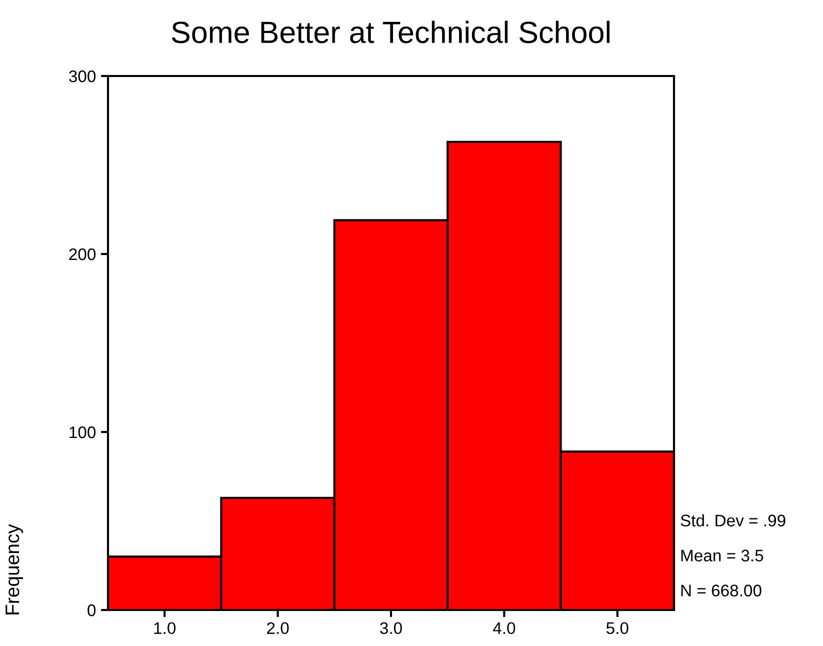 The image size is (823, 646). Describe the element at coordinates (722, 556) in the screenshot. I see `text: Mean = 3.5` at that location.